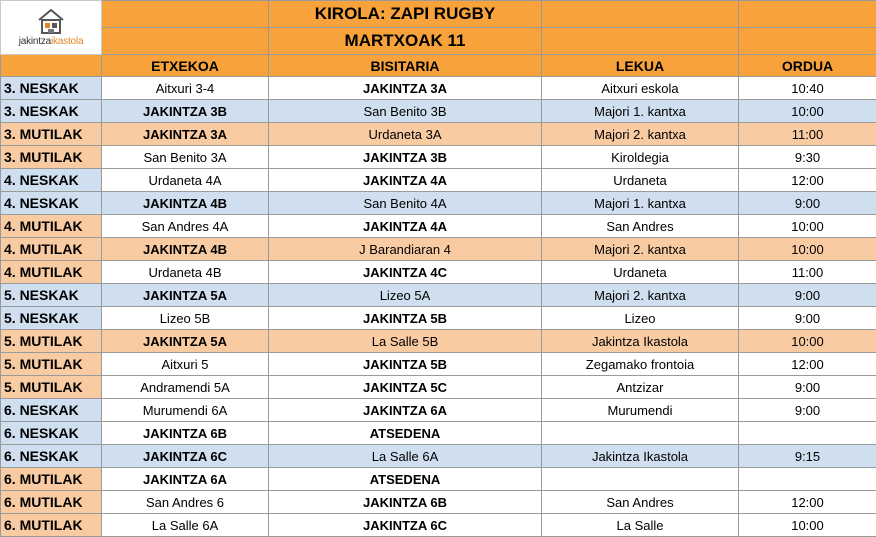 This screenshot has width=876, height=537. Describe the element at coordinates (438, 14) in the screenshot. I see `header-row-title: jakintzaikastola KIROLA: ZAPI RUGBY` at that location.